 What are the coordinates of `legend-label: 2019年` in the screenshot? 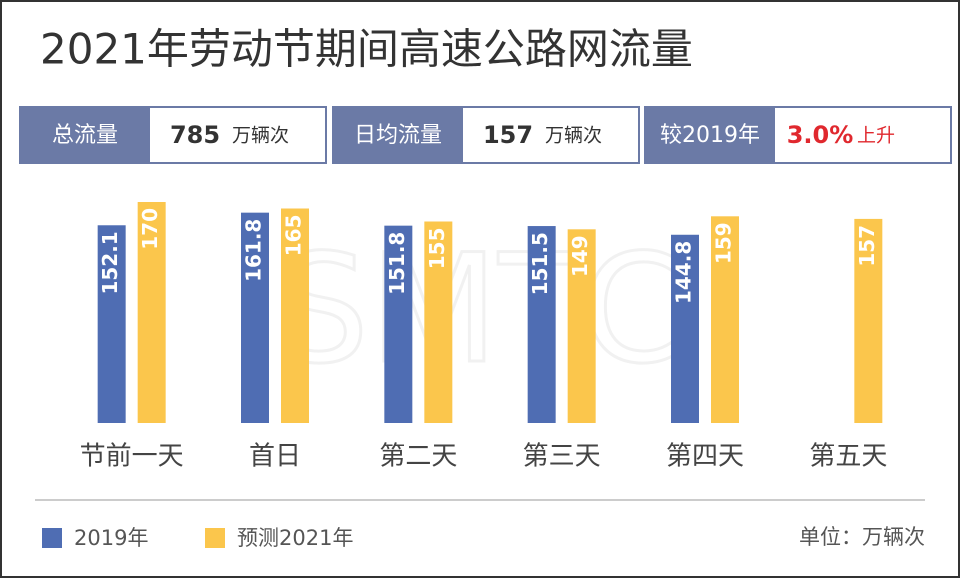 It's located at (111, 538).